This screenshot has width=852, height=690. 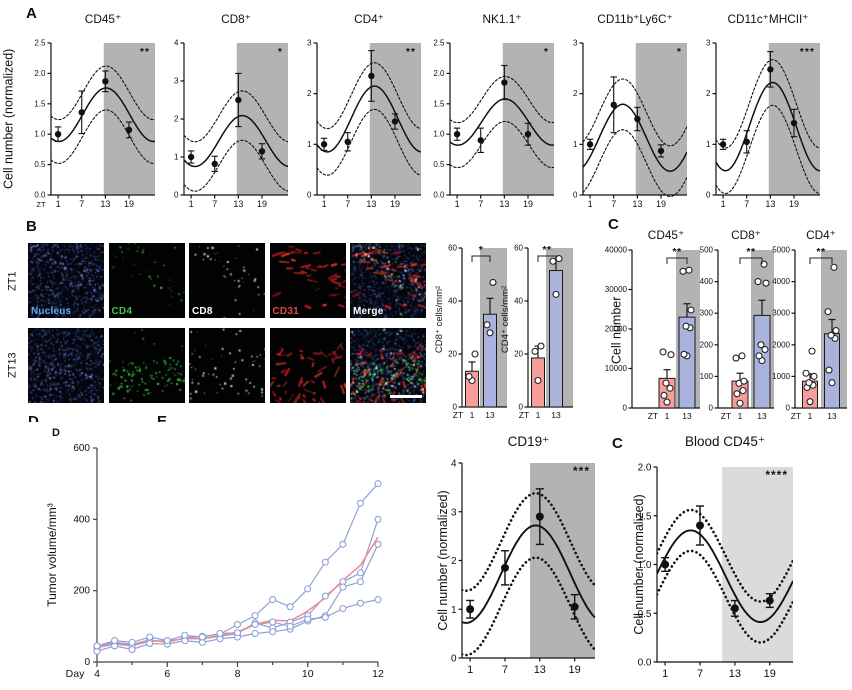 I want to click on micrograph-zt1-cd4: CD4, so click(x=146, y=280).